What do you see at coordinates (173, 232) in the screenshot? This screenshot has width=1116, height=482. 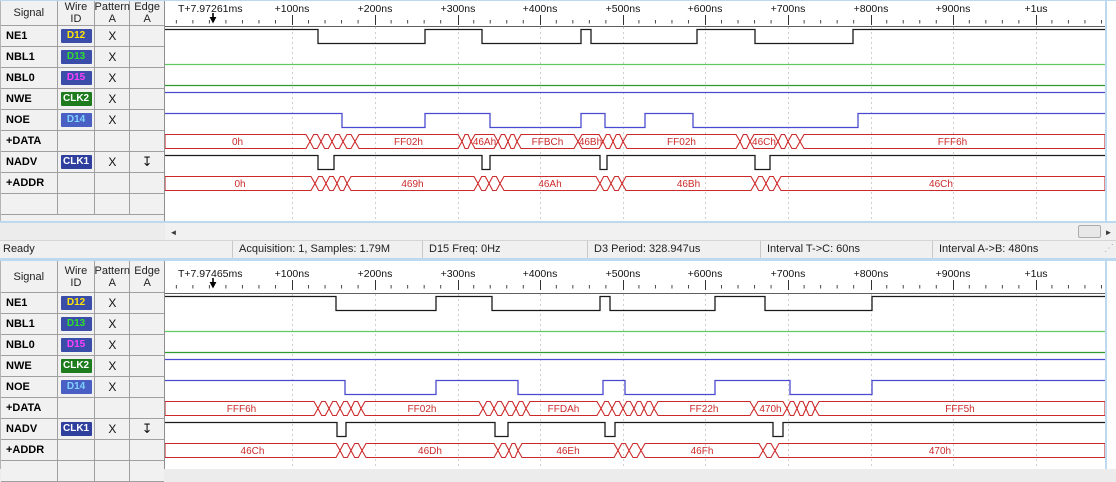 I see `scroll-left-button: ◄` at bounding box center [173, 232].